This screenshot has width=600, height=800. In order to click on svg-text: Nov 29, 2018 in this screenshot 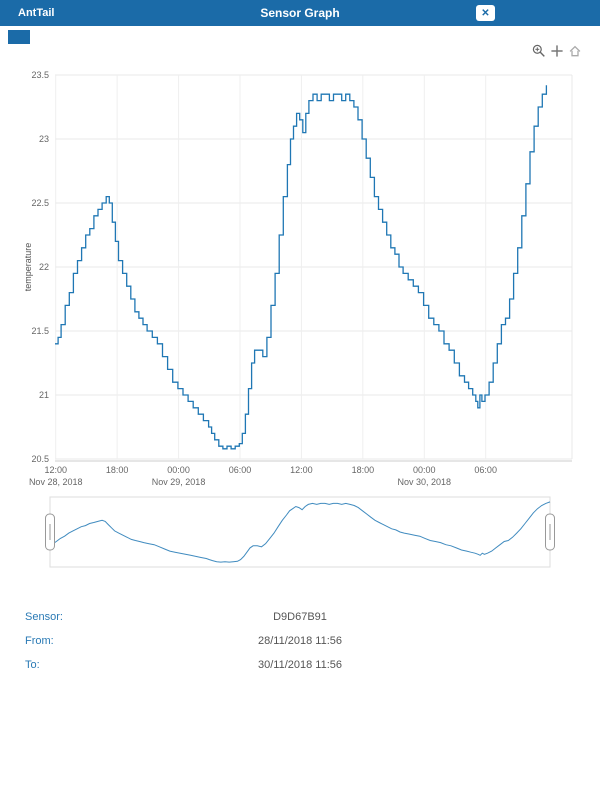, I will do `click(179, 482)`.